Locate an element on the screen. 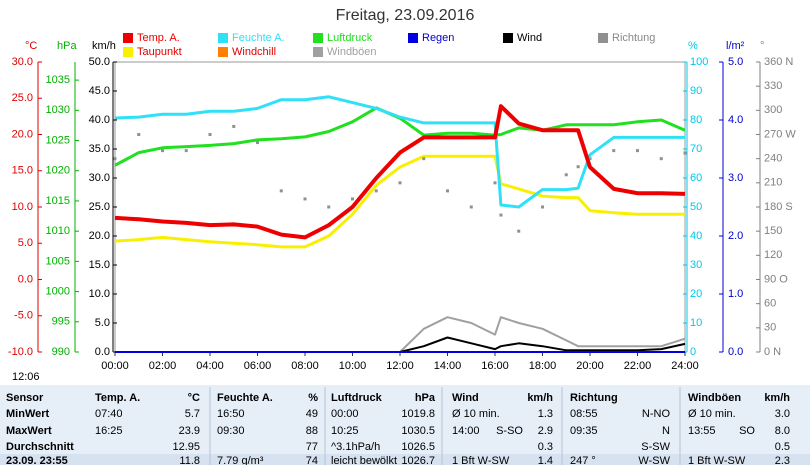 The width and height of the screenshot is (810, 465). table-cell: 23.9 is located at coordinates (189, 431).